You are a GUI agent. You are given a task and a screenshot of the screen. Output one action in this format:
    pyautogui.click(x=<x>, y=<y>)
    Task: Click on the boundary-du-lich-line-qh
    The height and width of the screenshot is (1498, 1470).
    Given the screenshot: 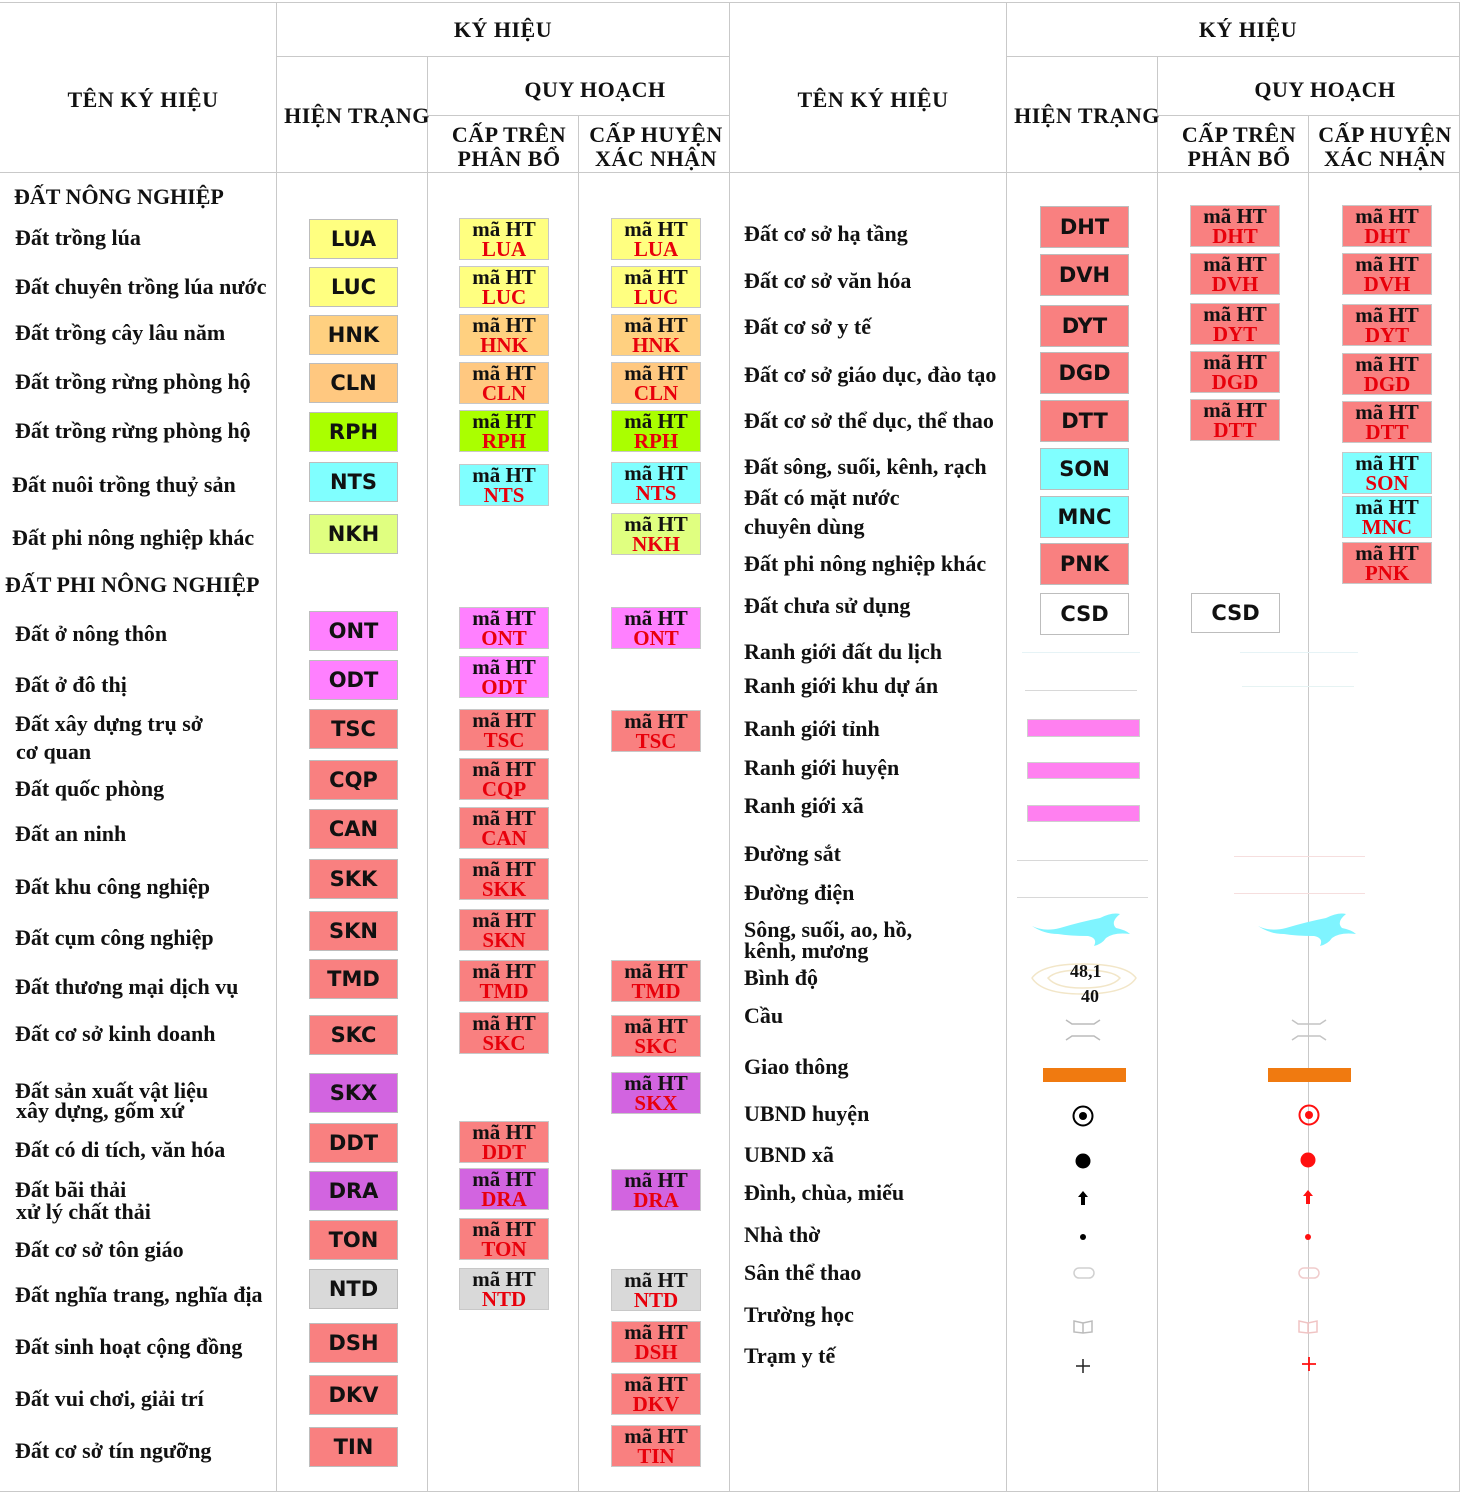 What is the action you would take?
    pyautogui.click(x=1299, y=652)
    